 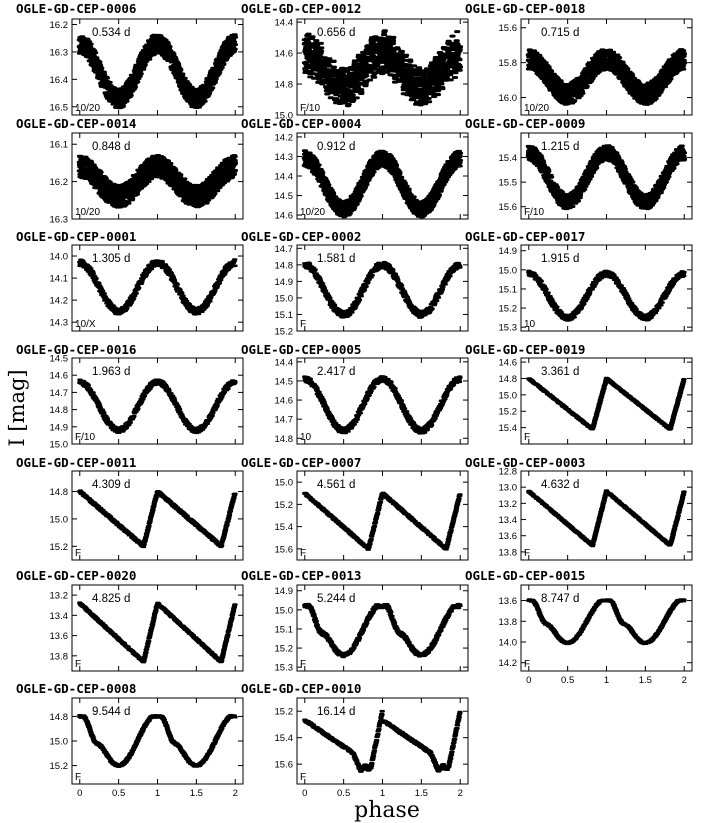 What do you see at coordinates (111, 372) in the screenshot?
I see `period-label: 1.963 d` at bounding box center [111, 372].